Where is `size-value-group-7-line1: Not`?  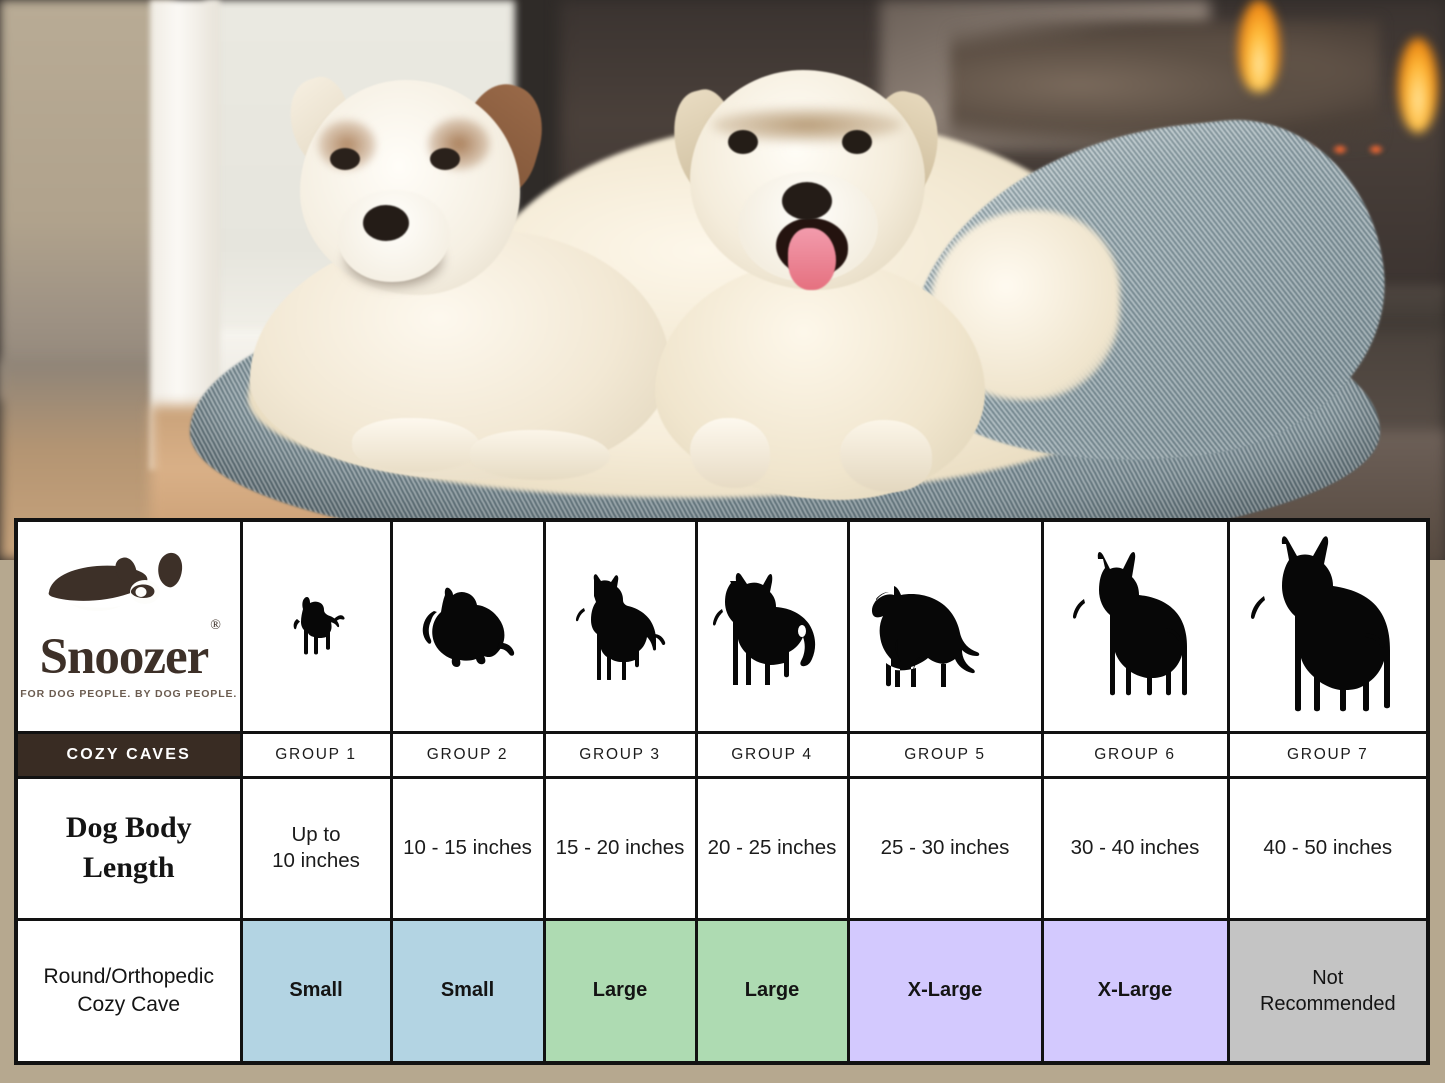
size-value-group-7-line1: Not is located at coordinates (1328, 977).